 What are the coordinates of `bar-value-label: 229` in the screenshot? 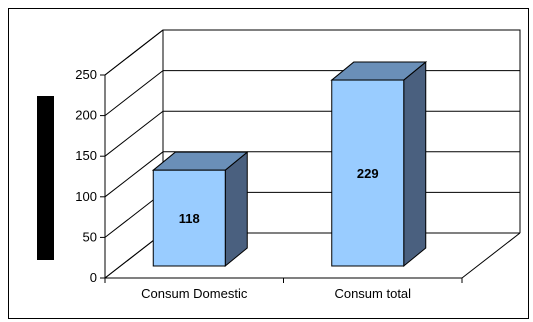 It's located at (368, 173).